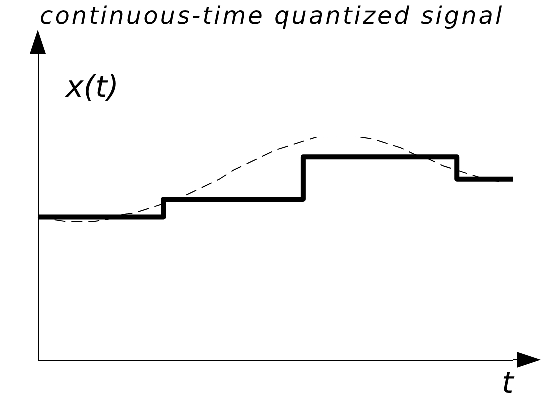 The image size is (560, 411). I want to click on x-axis-title: t, so click(508, 383).